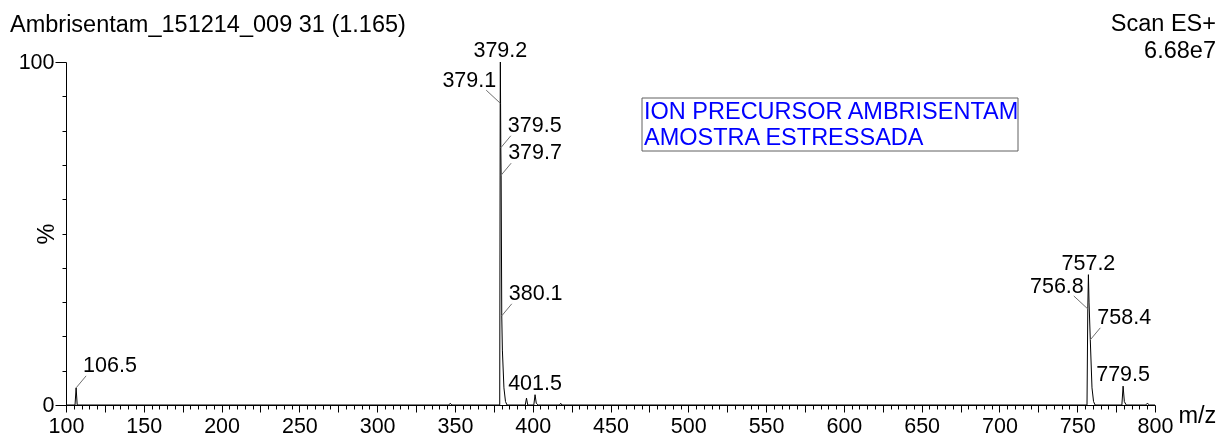 The height and width of the screenshot is (441, 1219). Describe the element at coordinates (469, 80) in the screenshot. I see `annotation: 379.1` at that location.